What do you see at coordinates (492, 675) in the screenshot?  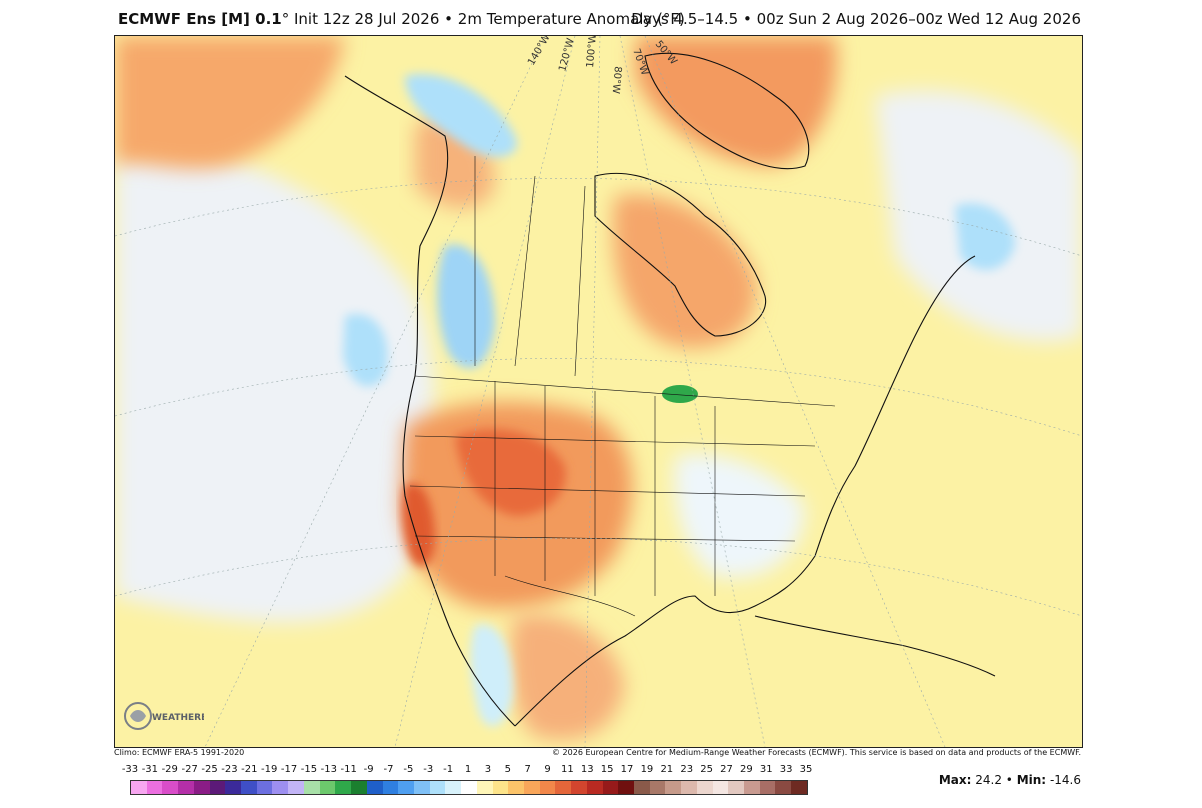 I see `cool-baja` at bounding box center [492, 675].